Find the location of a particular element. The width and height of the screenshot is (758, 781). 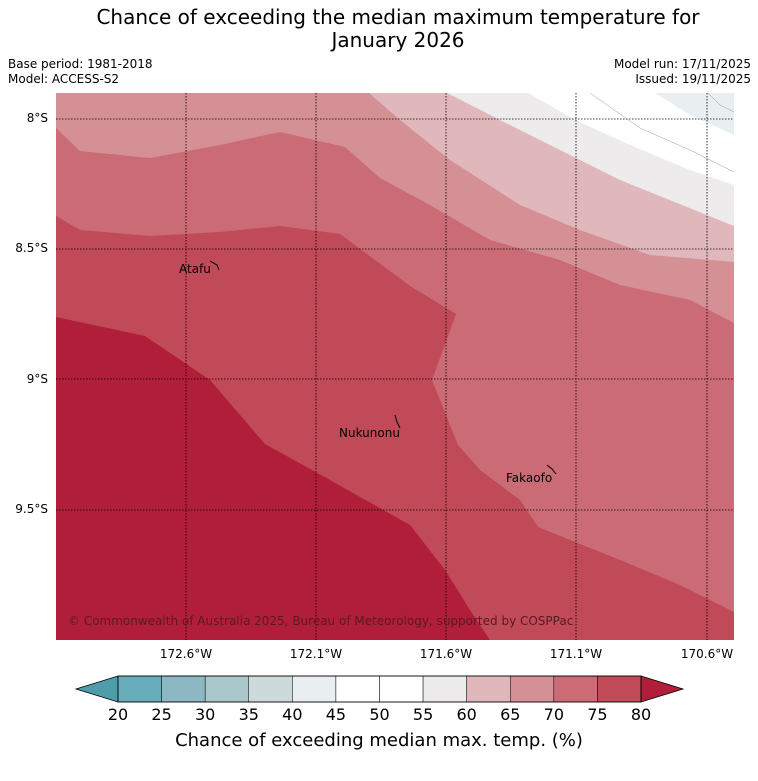

colorbar-cells is located at coordinates (379, 689).